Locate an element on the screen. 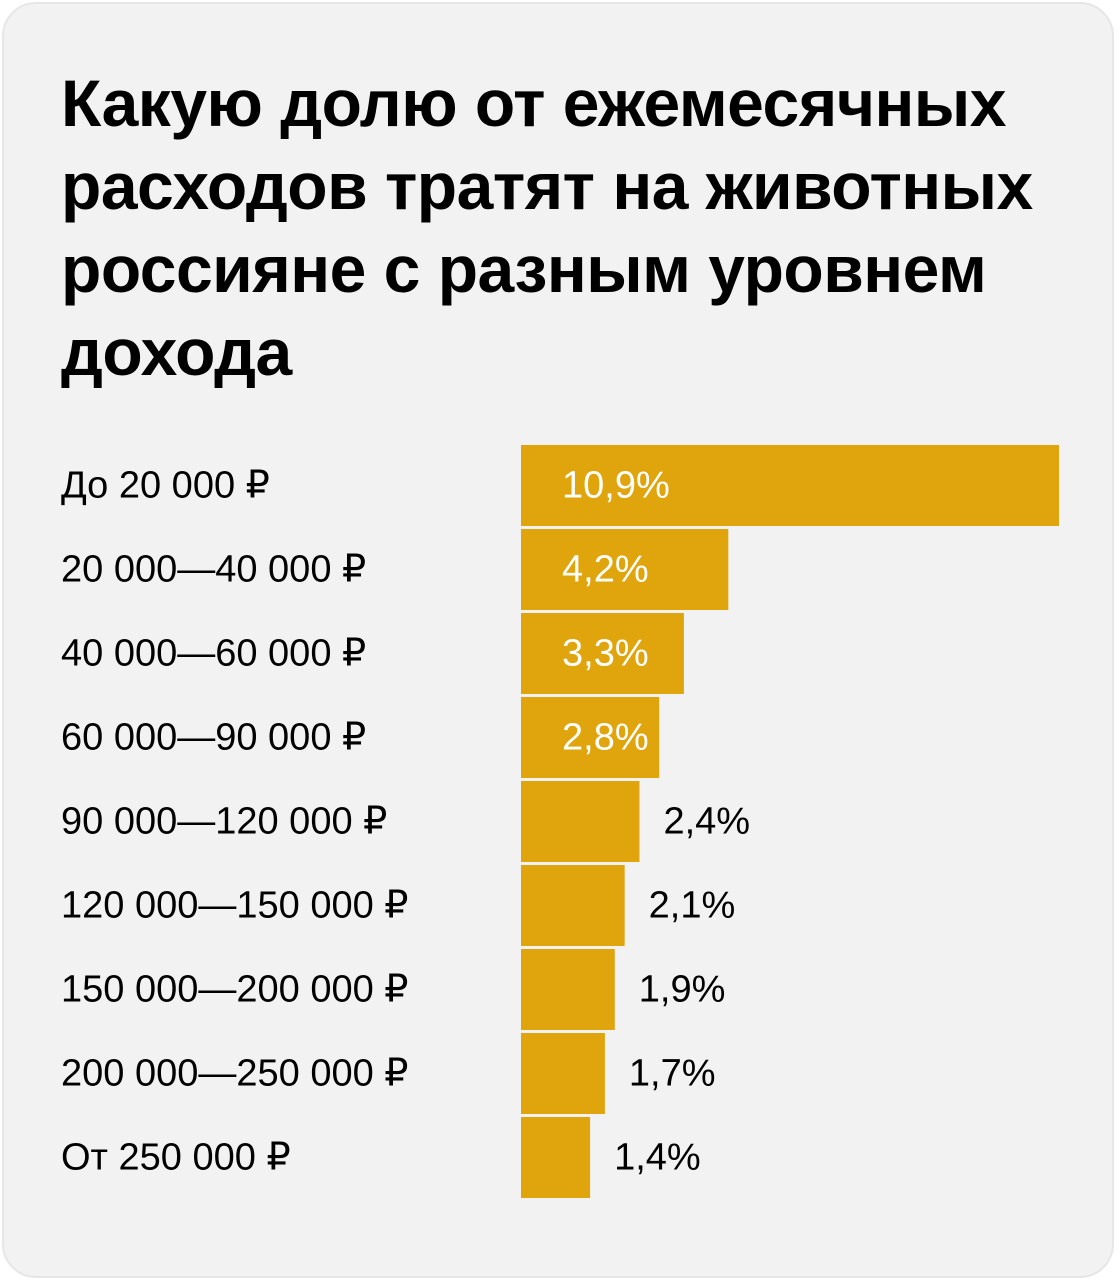  category-label: 60 000—90 000 ₽ is located at coordinates (213, 738).